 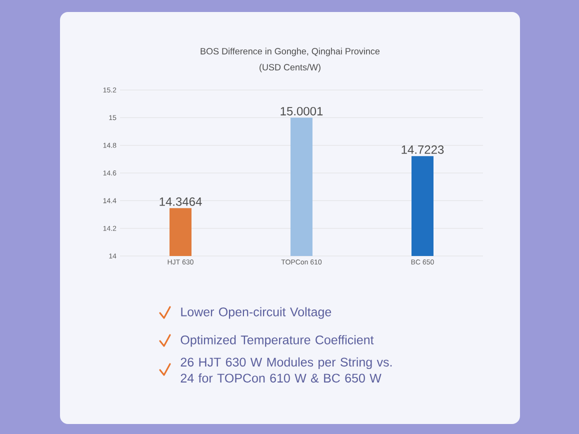 I want to click on data-label: 14.7223, so click(x=423, y=149).